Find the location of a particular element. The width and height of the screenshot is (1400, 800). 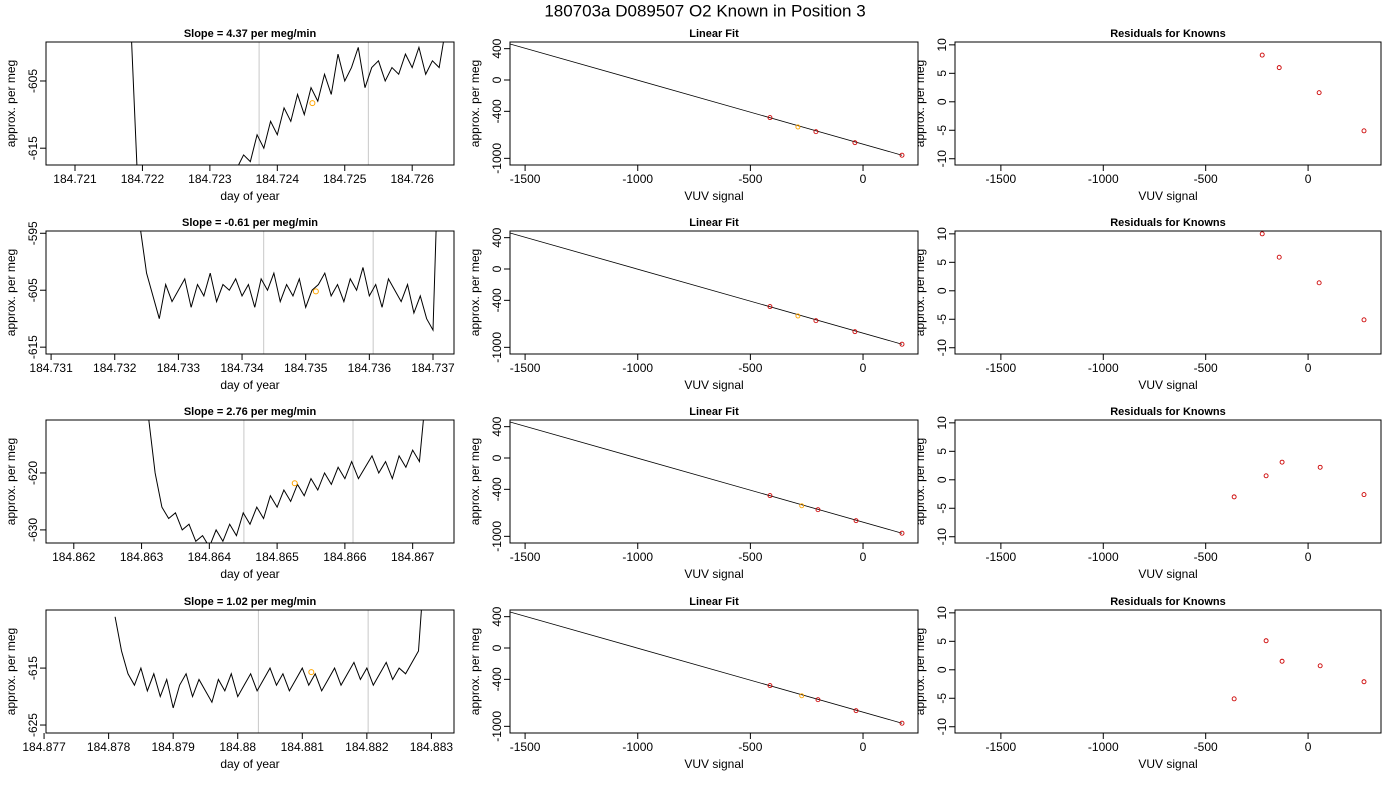

y-tick-label: -400 is located at coordinates (497, 489).